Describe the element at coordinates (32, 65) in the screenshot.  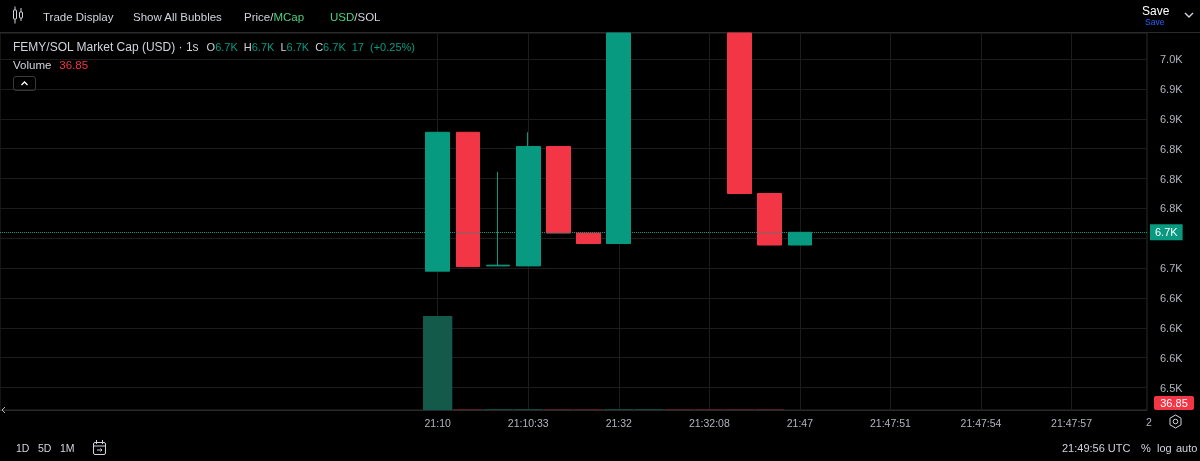
I see `chart-title: Volume` at that location.